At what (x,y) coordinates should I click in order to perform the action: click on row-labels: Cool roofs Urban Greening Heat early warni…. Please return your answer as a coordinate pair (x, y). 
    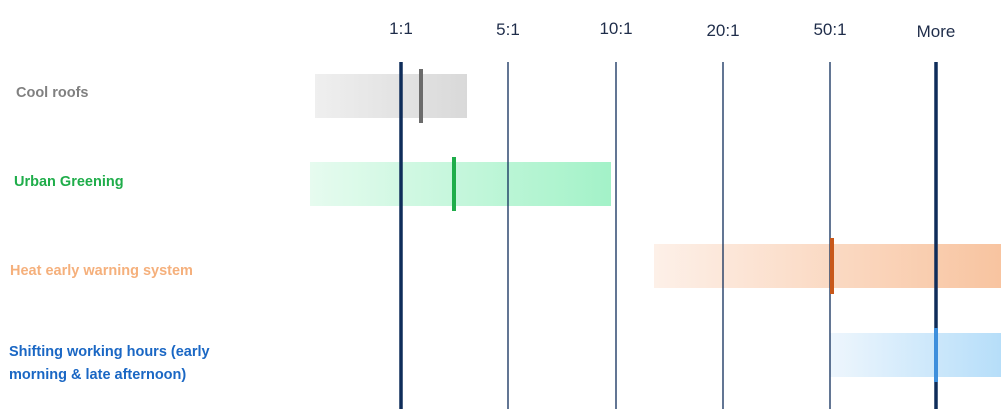
    Looking at the image, I should click on (109, 234).